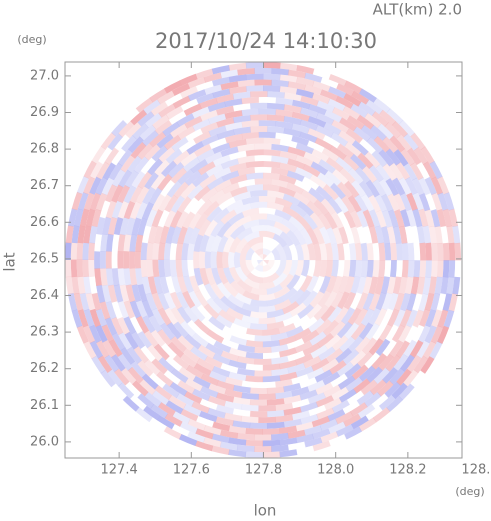 The height and width of the screenshot is (521, 491). I want to click on x-tick-label: 128.0, so click(335, 470).